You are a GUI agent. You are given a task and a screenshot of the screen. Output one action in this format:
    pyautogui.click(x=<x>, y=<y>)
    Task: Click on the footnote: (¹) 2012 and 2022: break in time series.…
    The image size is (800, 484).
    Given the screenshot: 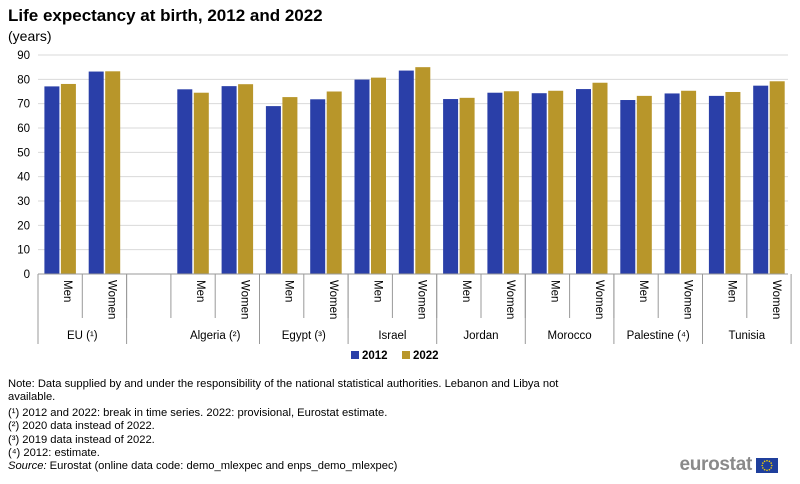 What is the action you would take?
    pyautogui.click(x=198, y=412)
    